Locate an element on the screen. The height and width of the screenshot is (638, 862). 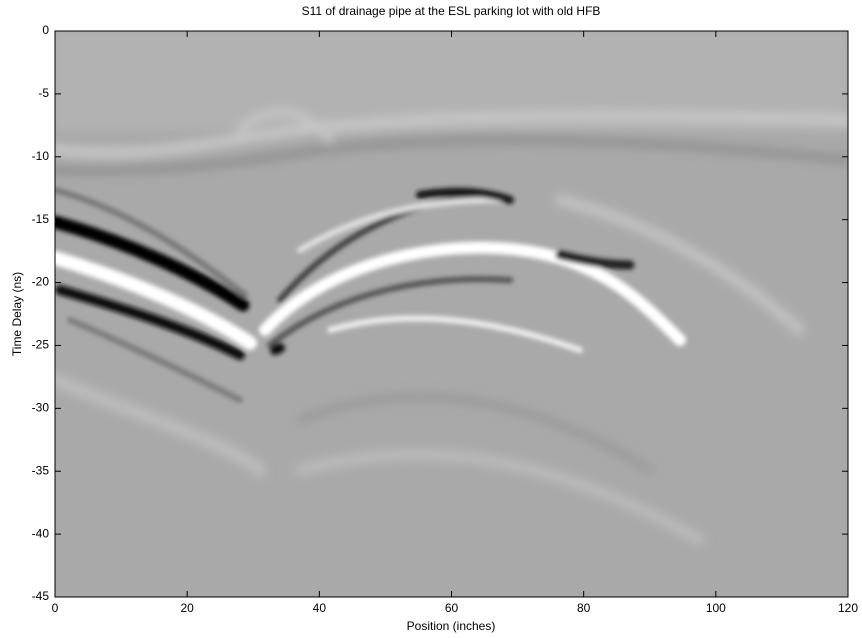
x-tick-label: 20 is located at coordinates (187, 608).